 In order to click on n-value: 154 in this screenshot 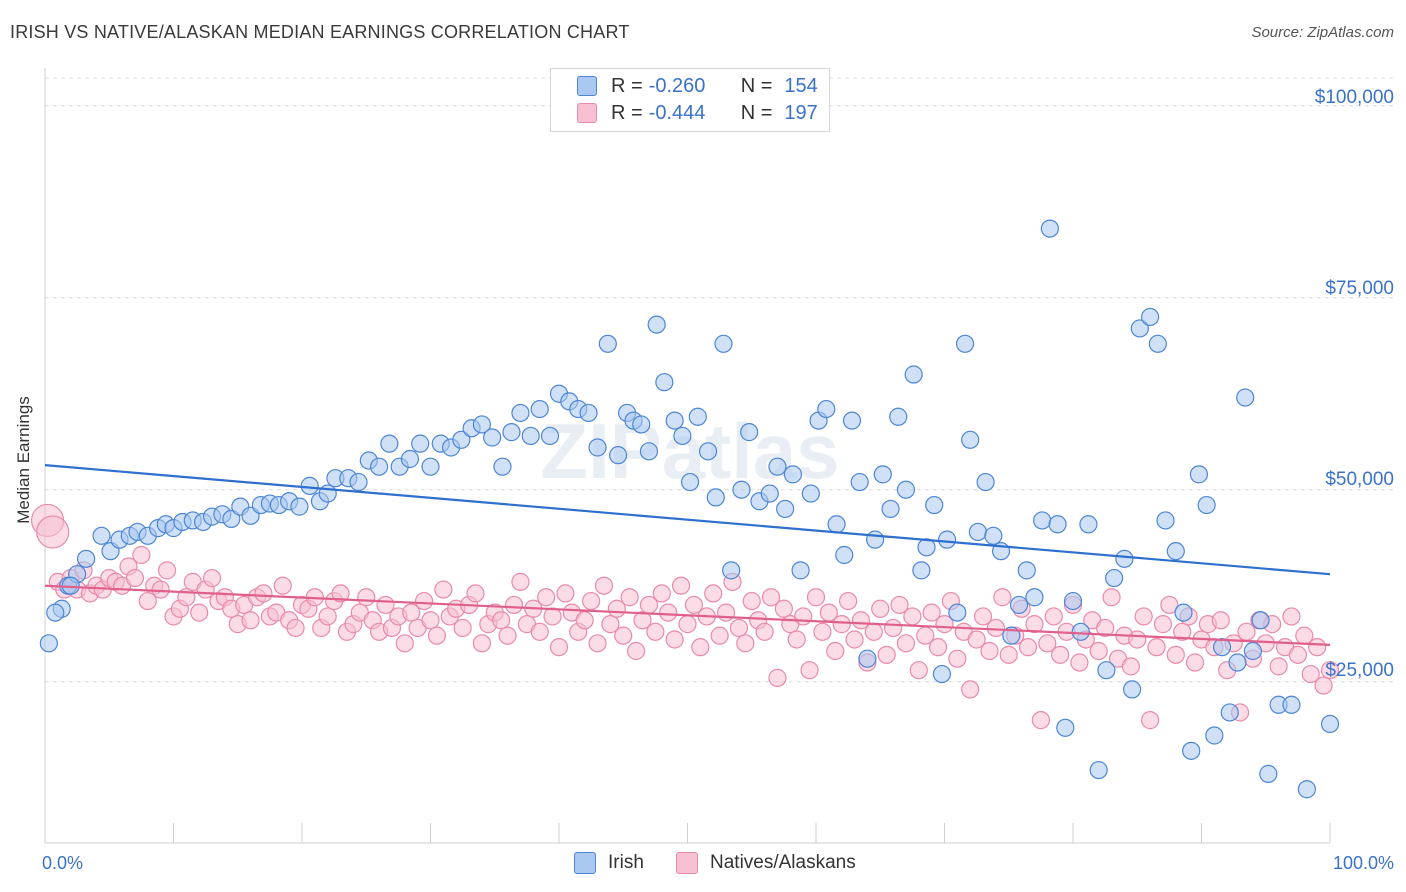, I will do `click(801, 85)`.